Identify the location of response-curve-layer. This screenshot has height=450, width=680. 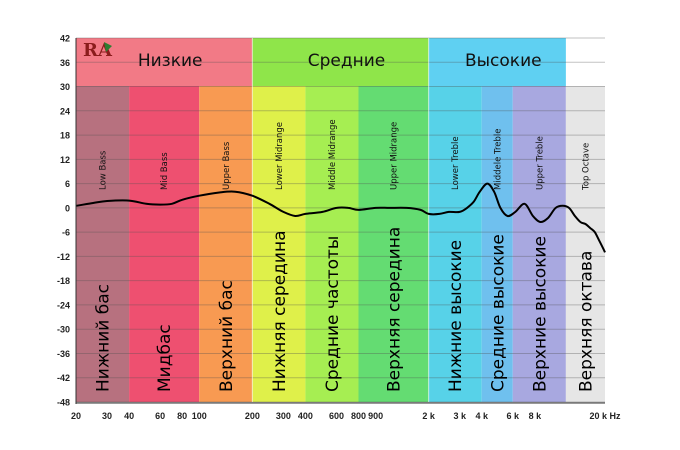
(340, 217).